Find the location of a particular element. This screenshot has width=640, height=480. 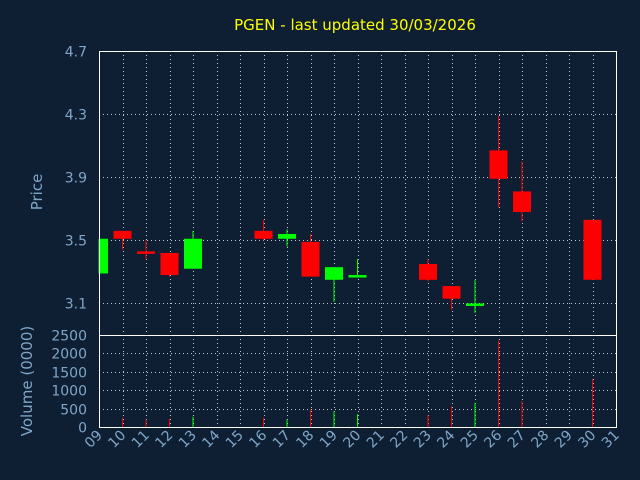

volume-tick-label: 2500 is located at coordinates (69, 337).